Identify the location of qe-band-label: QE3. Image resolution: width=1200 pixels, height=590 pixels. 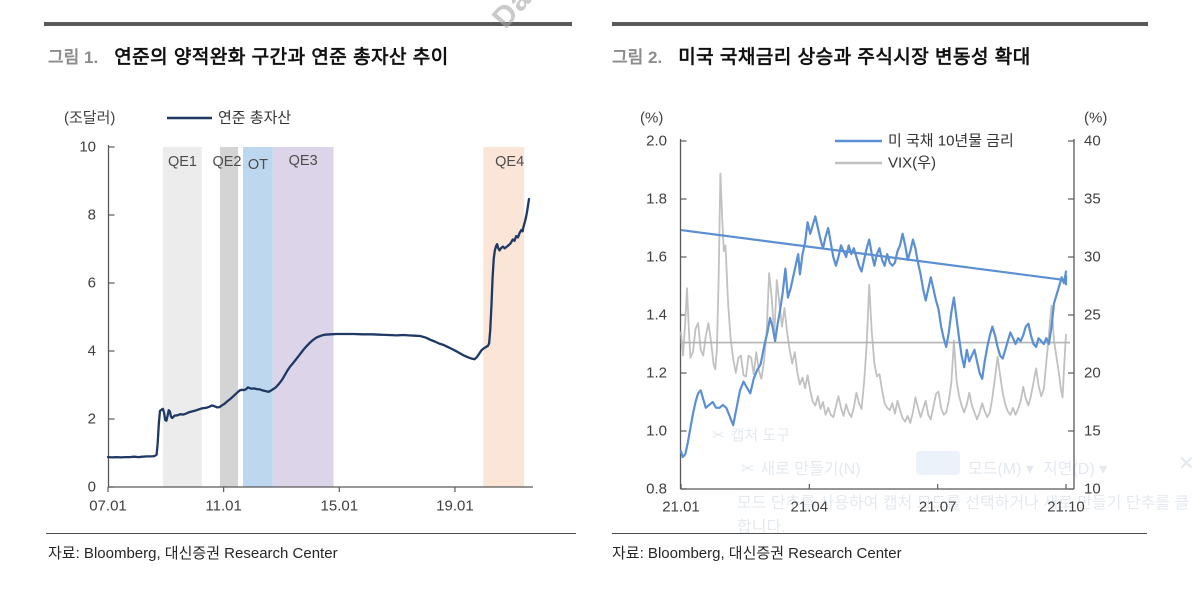
(303, 161).